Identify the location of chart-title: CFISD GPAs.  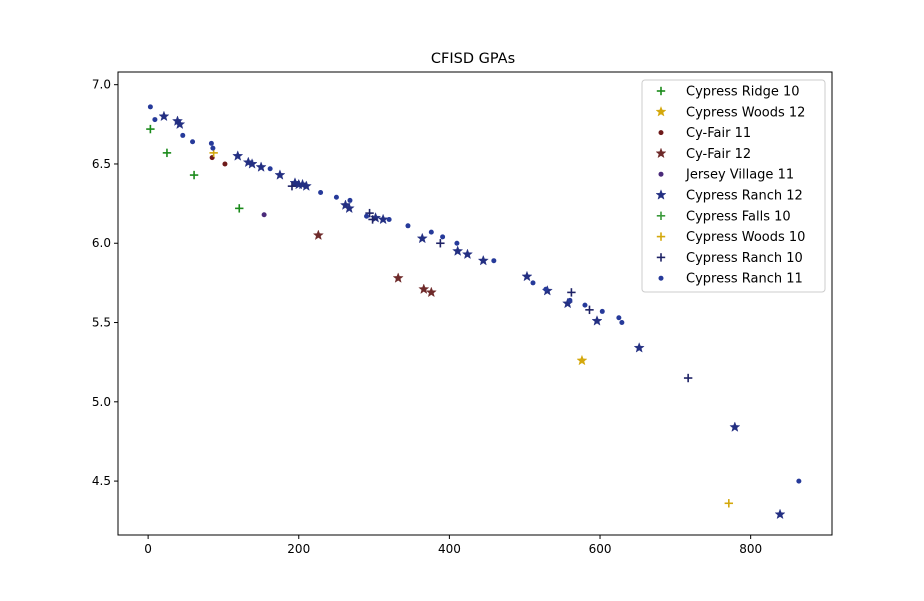
(473, 59).